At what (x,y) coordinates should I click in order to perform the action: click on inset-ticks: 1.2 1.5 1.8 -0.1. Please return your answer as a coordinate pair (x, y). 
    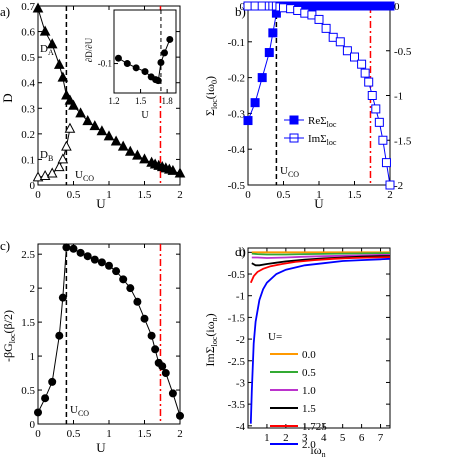
    Looking at the image, I should click on (136, 82).